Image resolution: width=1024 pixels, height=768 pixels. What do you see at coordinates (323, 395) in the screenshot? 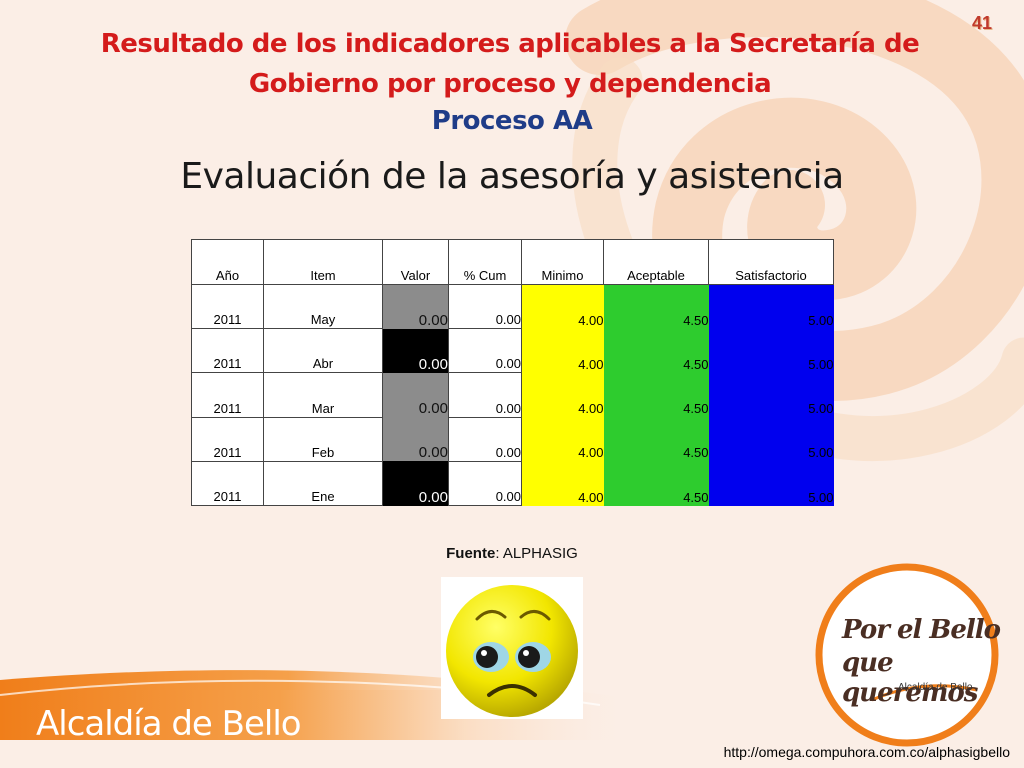
I see `cell-item: Mar` at bounding box center [323, 395].